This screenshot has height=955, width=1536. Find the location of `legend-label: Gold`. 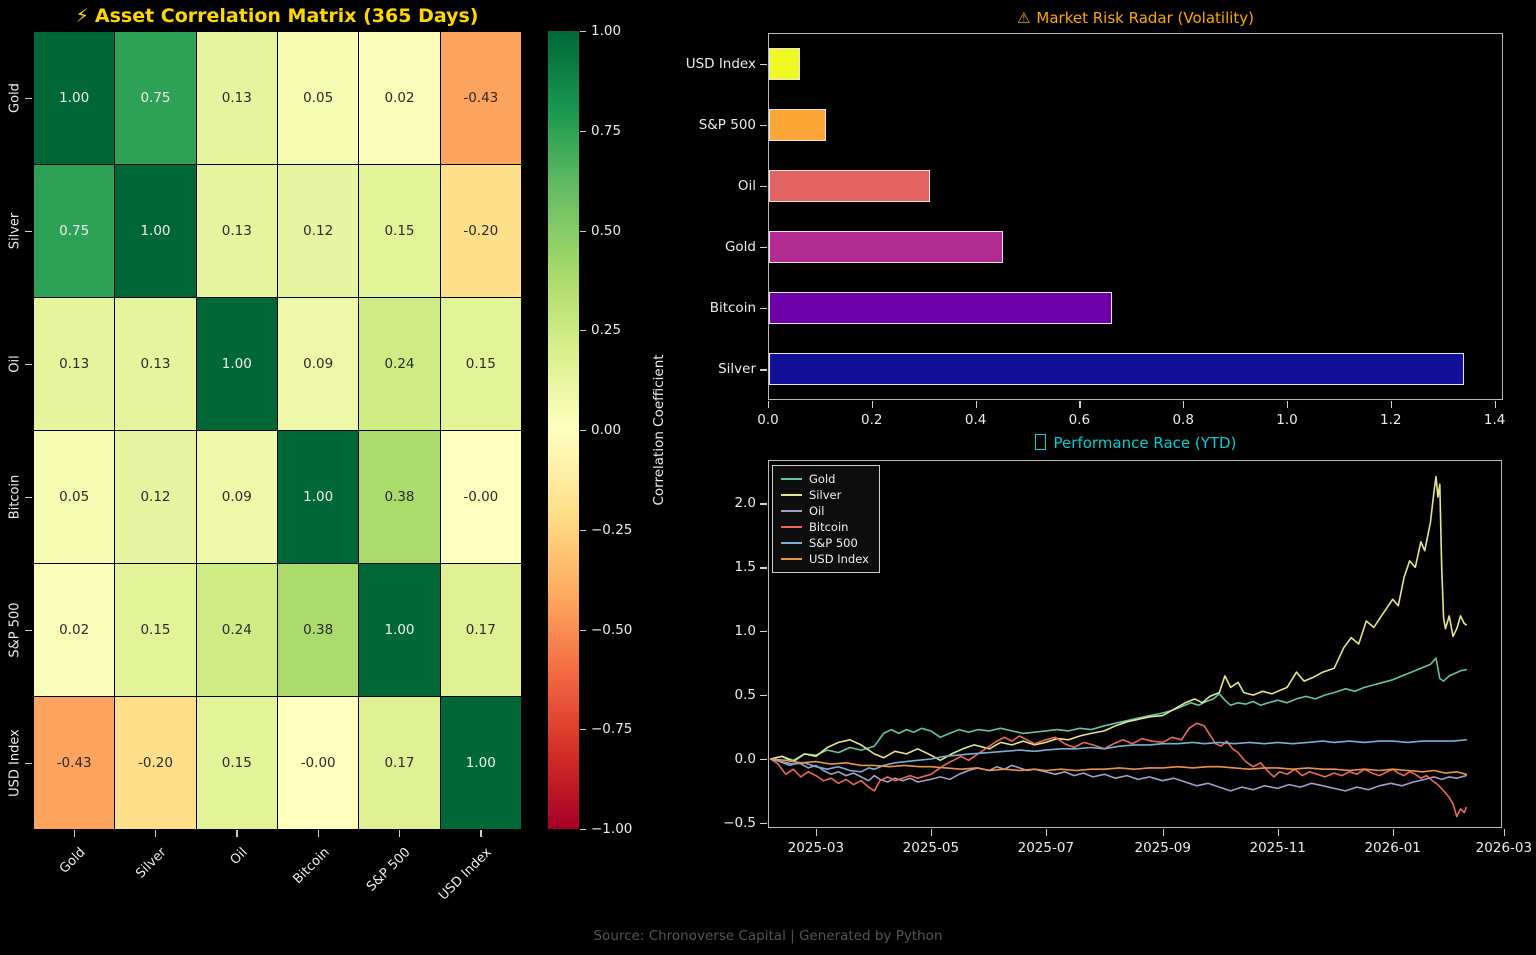

legend-label: Gold is located at coordinates (822, 479).